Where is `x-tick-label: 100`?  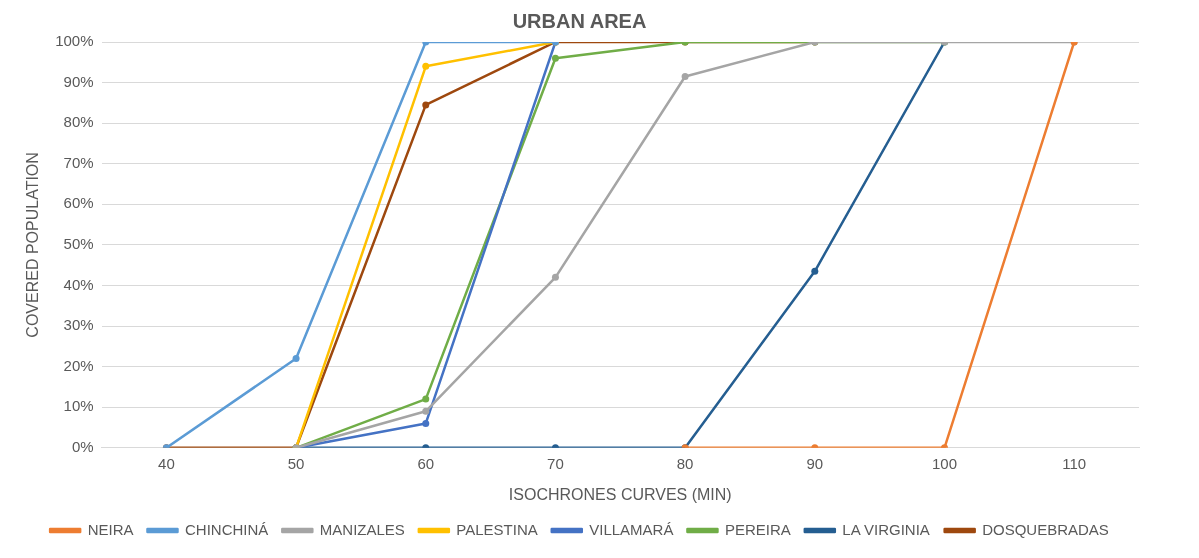 x-tick-label: 100 is located at coordinates (944, 463).